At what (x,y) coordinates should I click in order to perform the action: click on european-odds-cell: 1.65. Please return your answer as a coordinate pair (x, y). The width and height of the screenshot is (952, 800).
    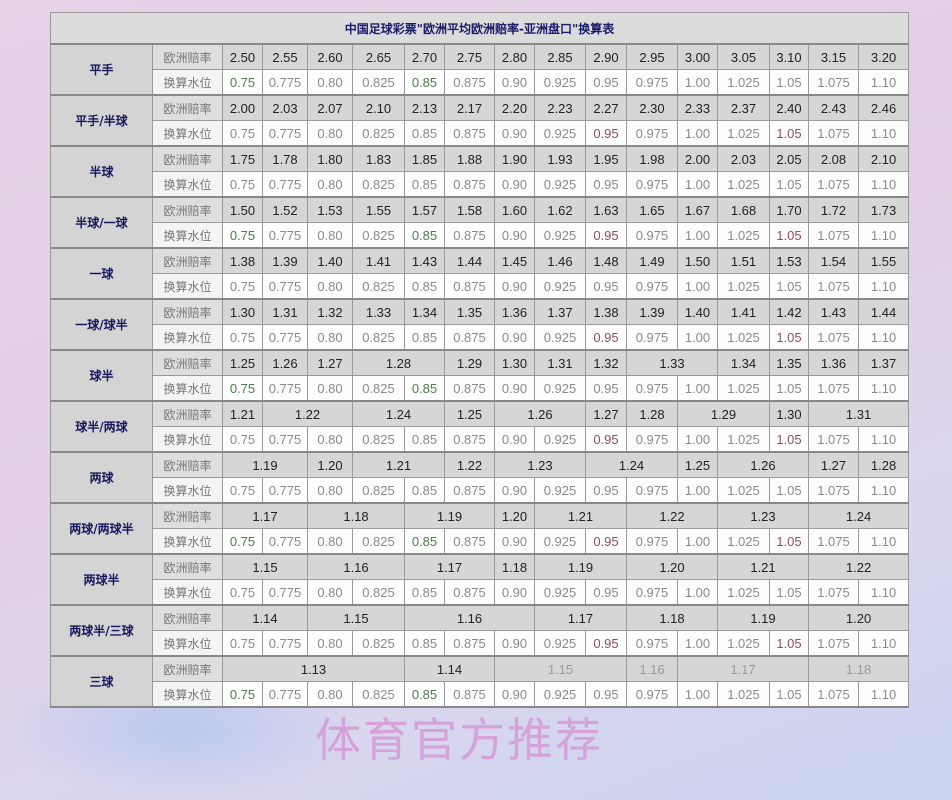
    Looking at the image, I should click on (652, 209).